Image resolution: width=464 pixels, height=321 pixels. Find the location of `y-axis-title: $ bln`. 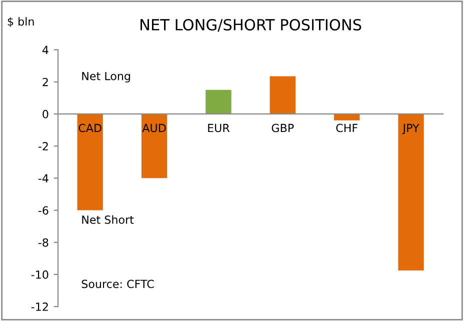

y-axis-title: $ bln is located at coordinates (21, 22).